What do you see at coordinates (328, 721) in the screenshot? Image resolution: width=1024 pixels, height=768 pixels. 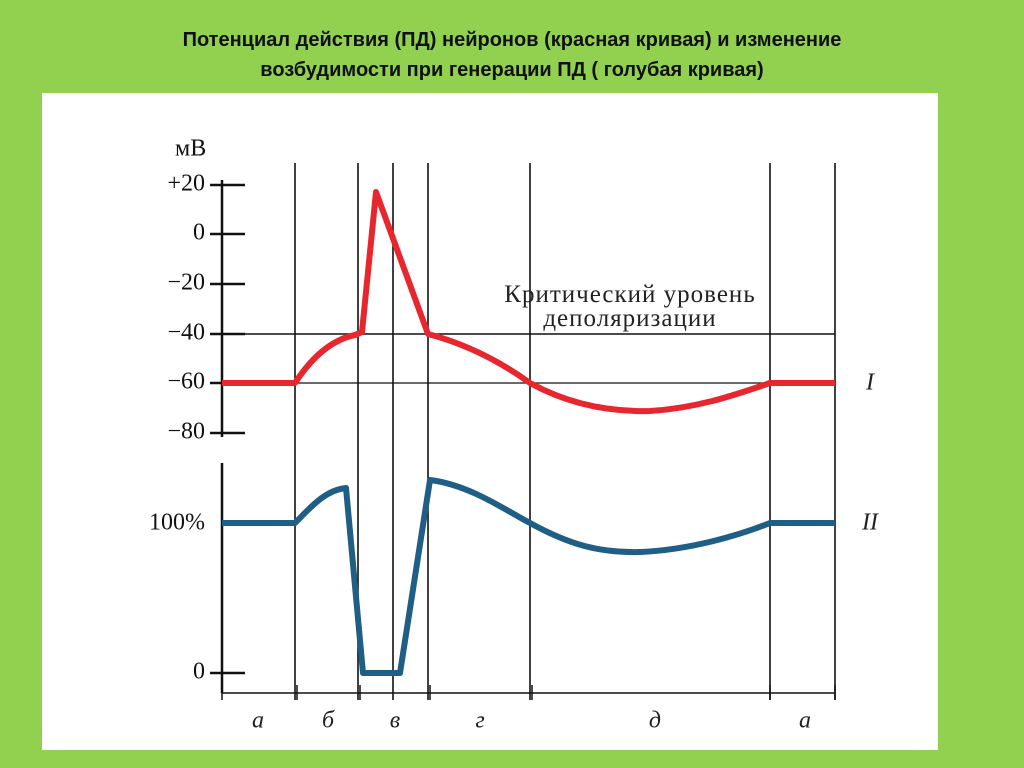 I see `phase-label: б` at bounding box center [328, 721].